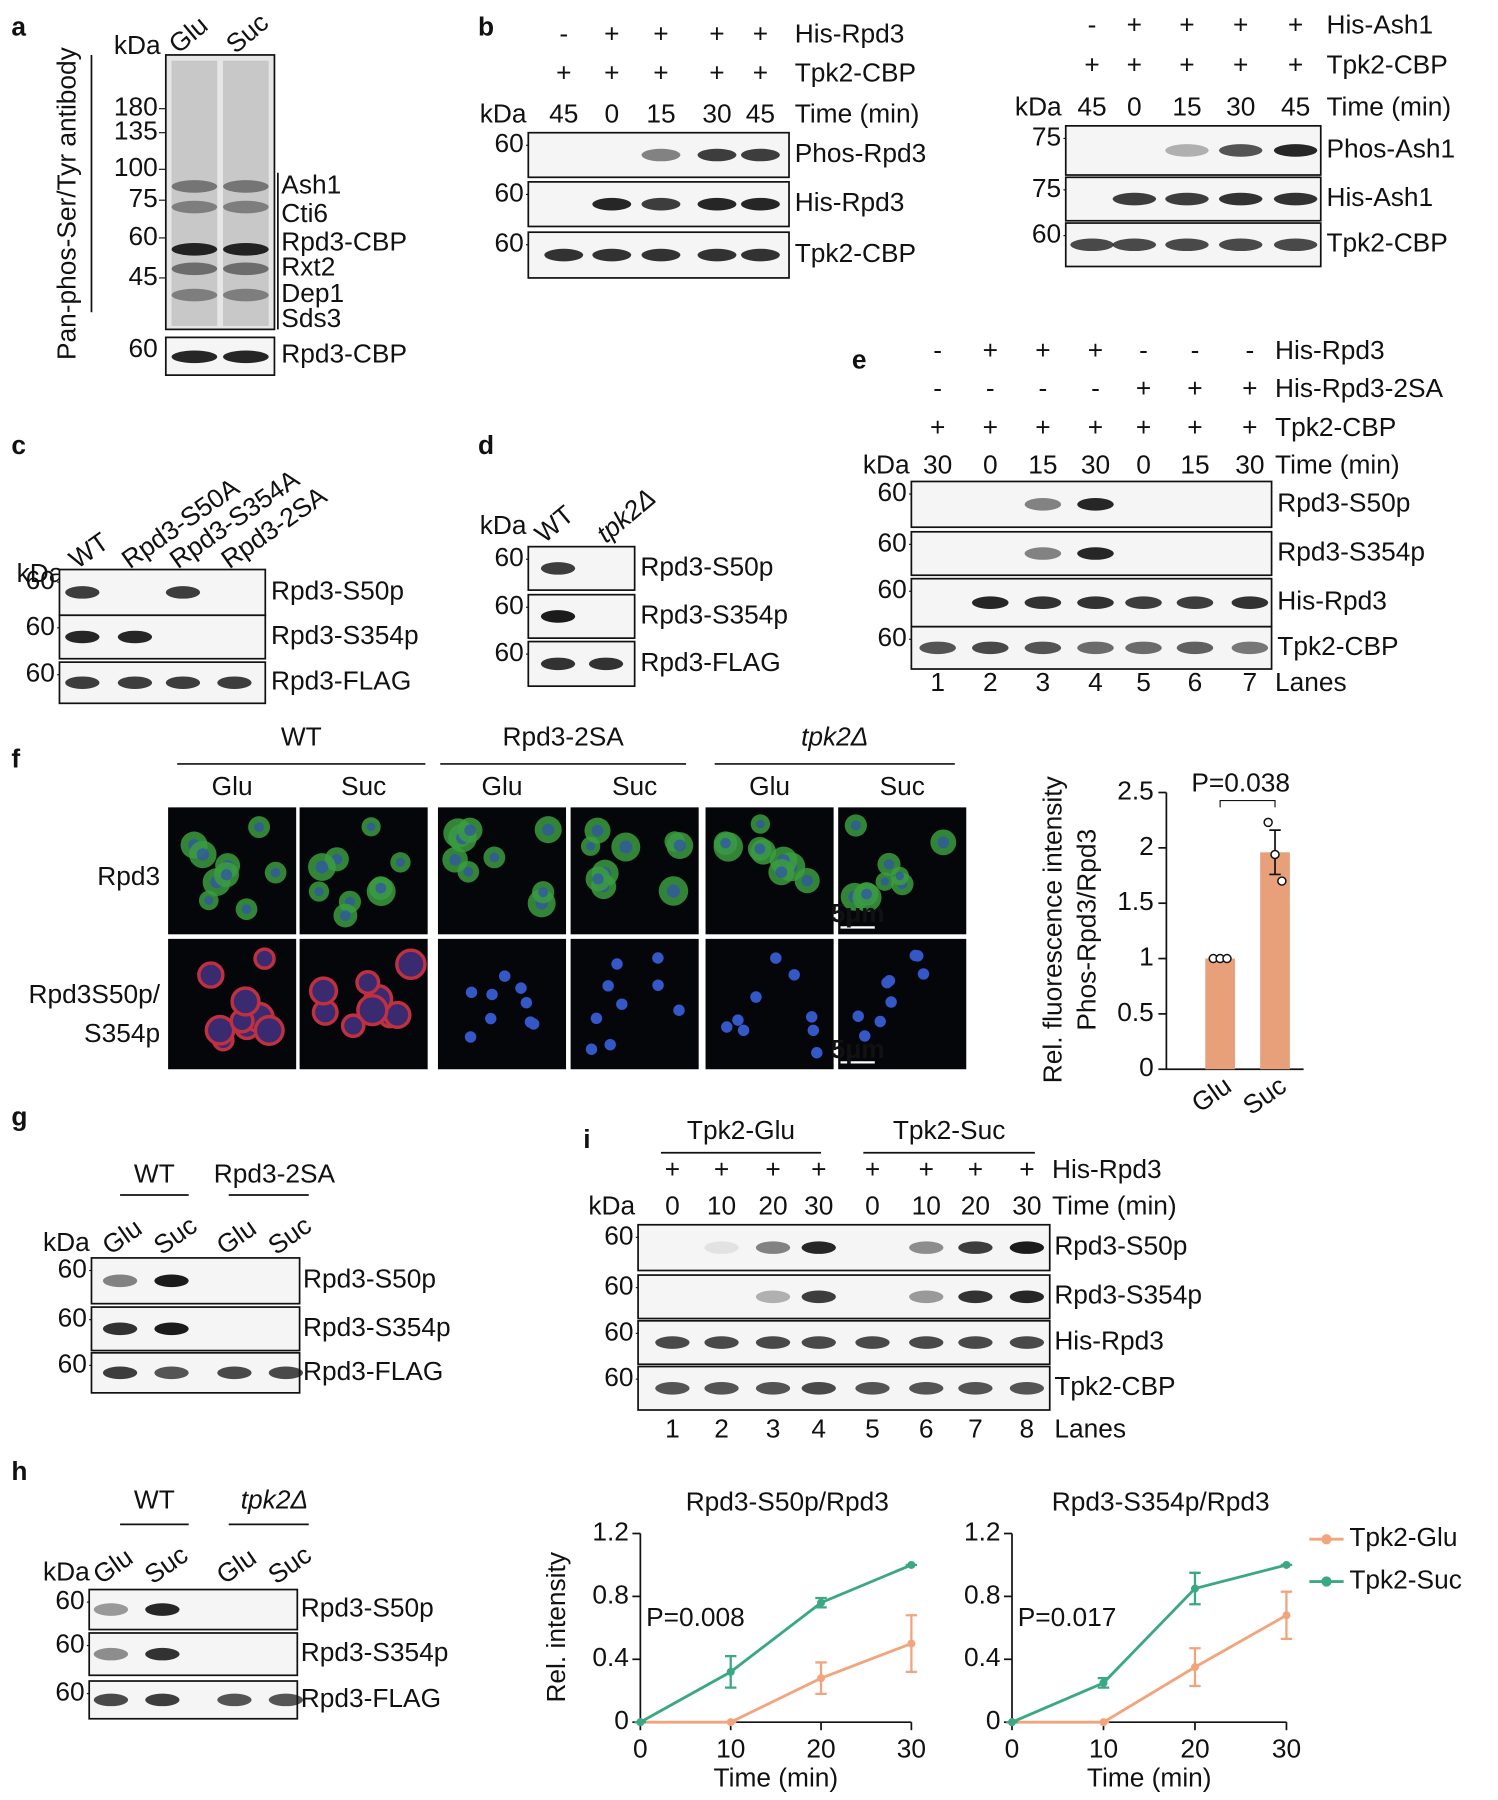 The image size is (1498, 1800). Describe the element at coordinates (773, 1429) in the screenshot. I see `lane-number: 3` at that location.